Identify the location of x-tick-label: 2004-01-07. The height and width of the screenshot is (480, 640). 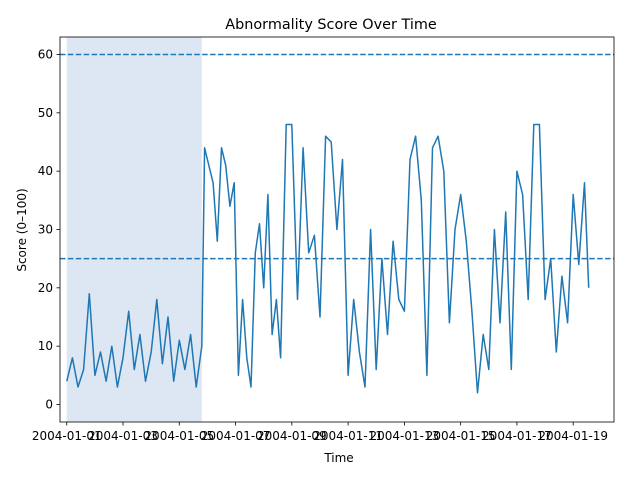
(236, 436).